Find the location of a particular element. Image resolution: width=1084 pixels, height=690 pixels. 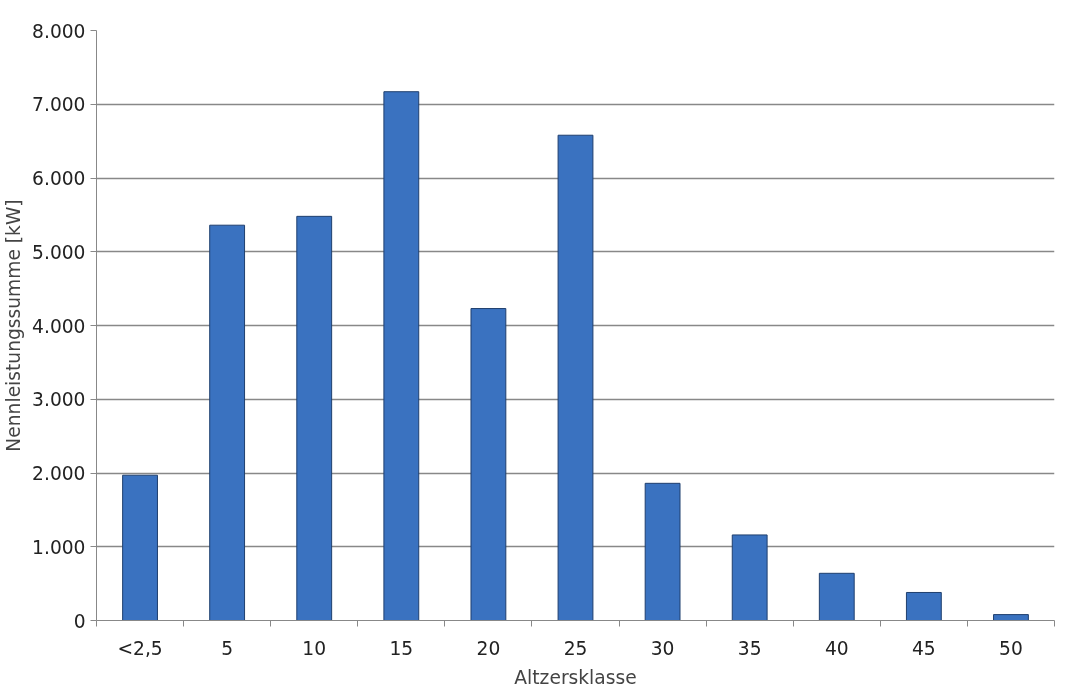

x-tick-label: 45 is located at coordinates (923, 648).